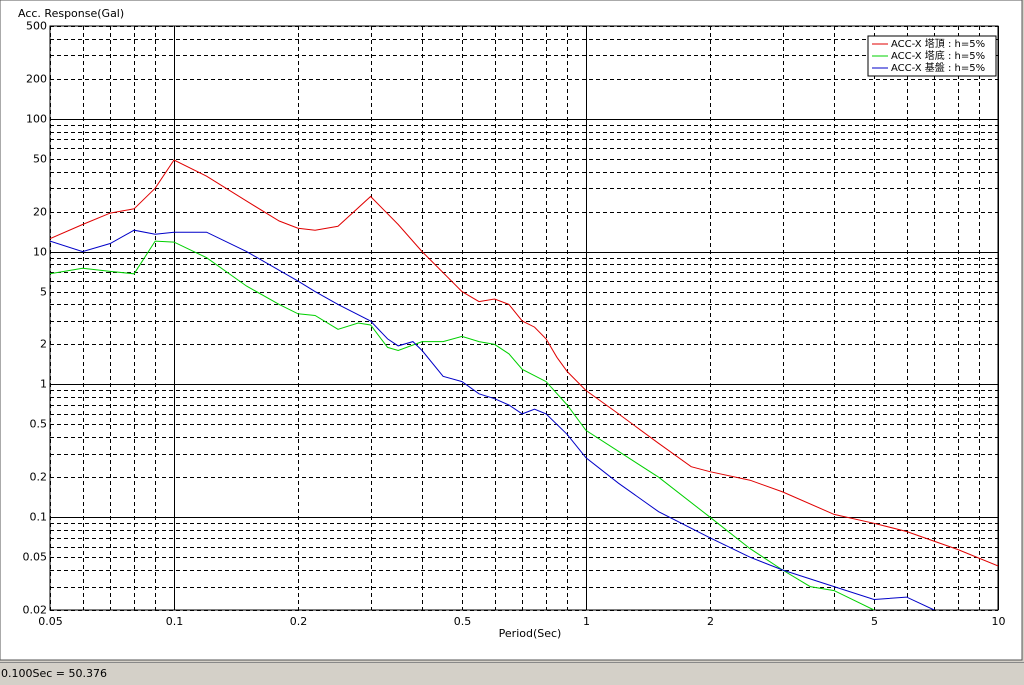  Describe the element at coordinates (36, 79) in the screenshot. I see `y-tick-label: 200` at that location.